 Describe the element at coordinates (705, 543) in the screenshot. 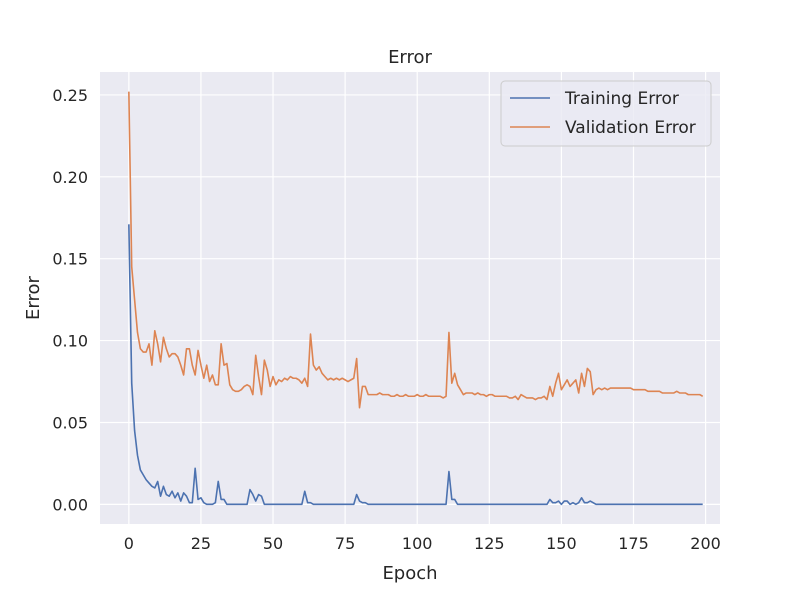

I see `x-tick-label: 200` at that location.